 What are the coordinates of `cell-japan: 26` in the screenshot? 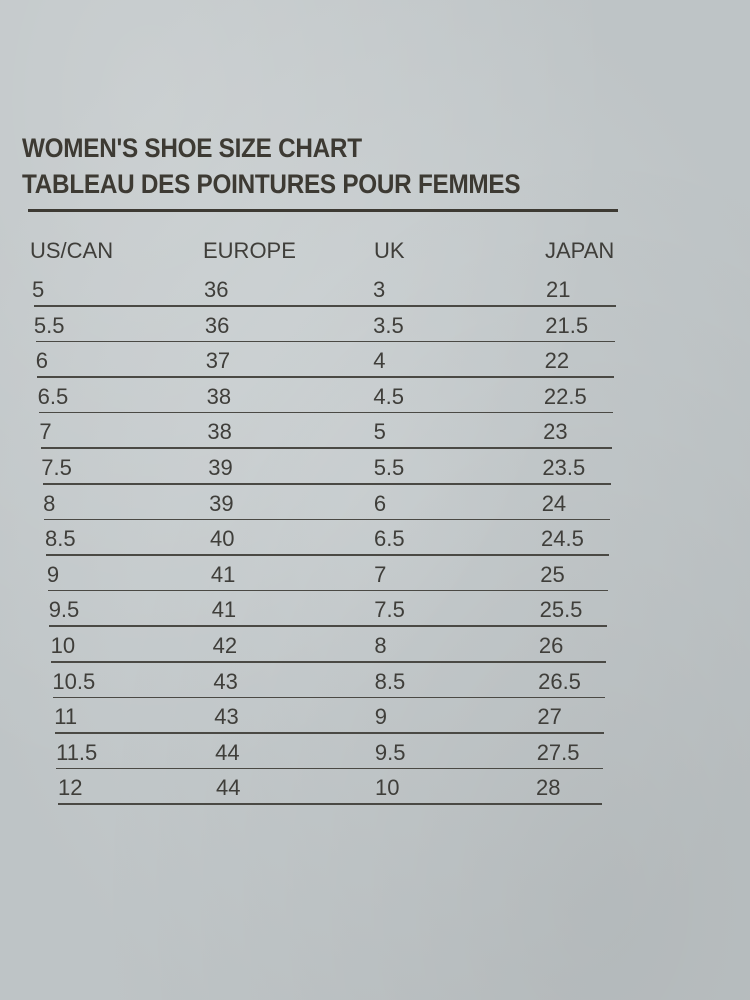 It's located at (551, 645).